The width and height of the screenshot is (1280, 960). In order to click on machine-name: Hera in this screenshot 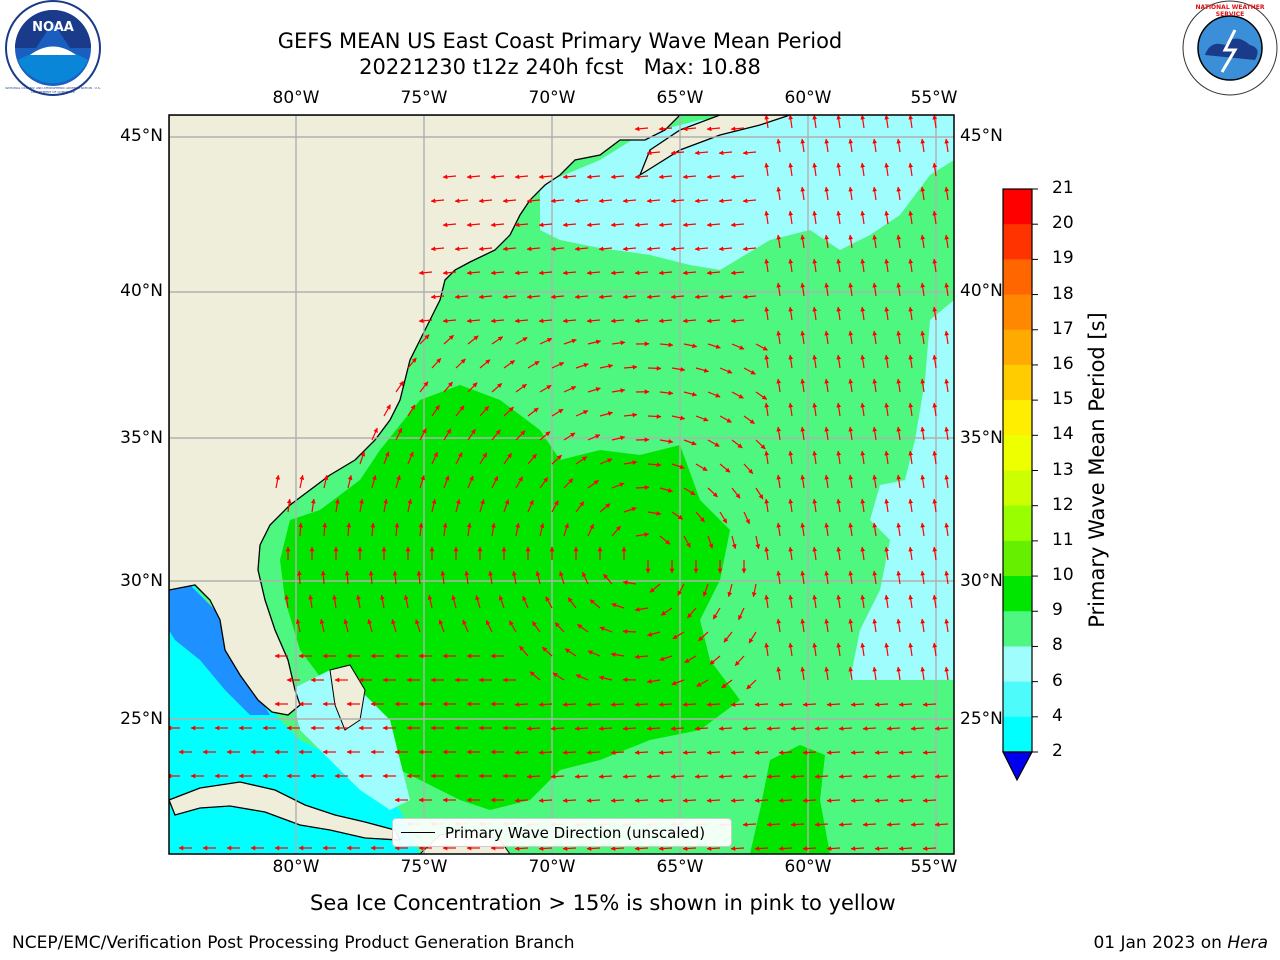, I will do `click(1247, 943)`.